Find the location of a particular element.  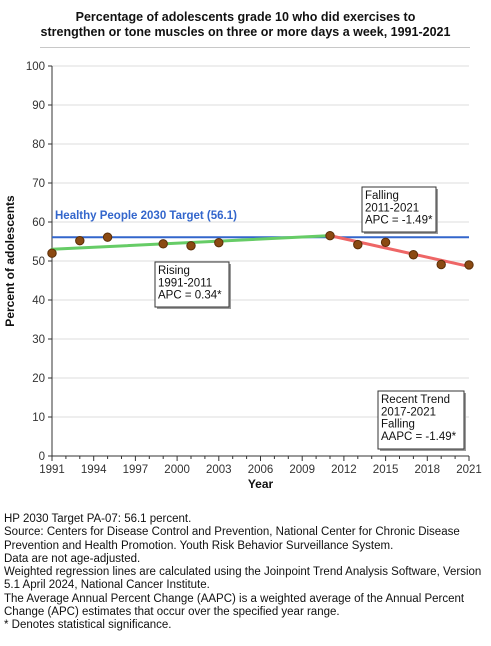

data-point-1991 is located at coordinates (52, 253).